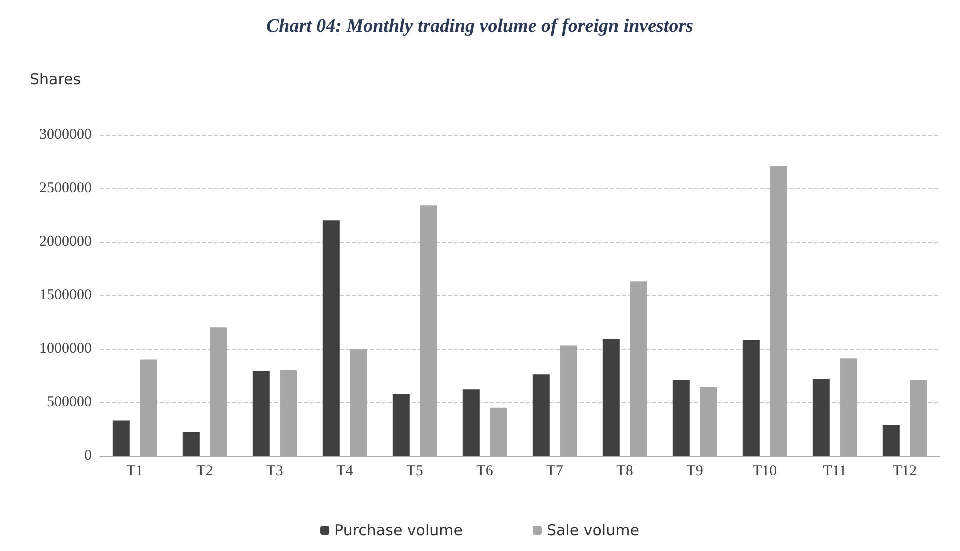 The height and width of the screenshot is (551, 960). Describe the element at coordinates (135, 472) in the screenshot. I see `x-tick-label: T1` at that location.